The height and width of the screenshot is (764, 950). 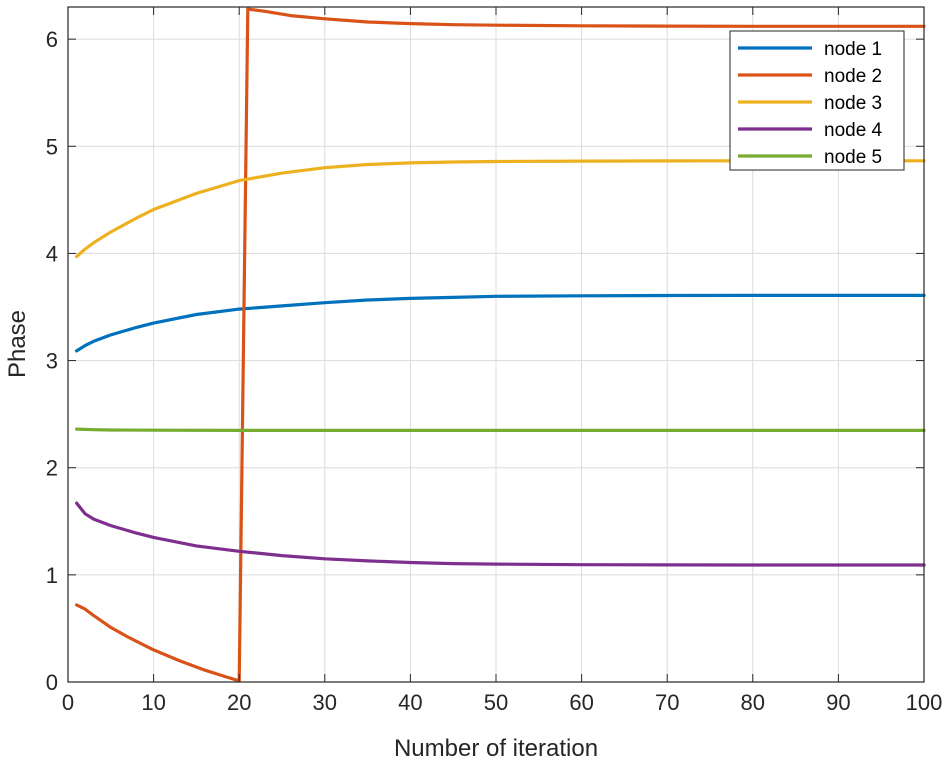 I want to click on y-tick-label: 2, so click(x=52, y=468).